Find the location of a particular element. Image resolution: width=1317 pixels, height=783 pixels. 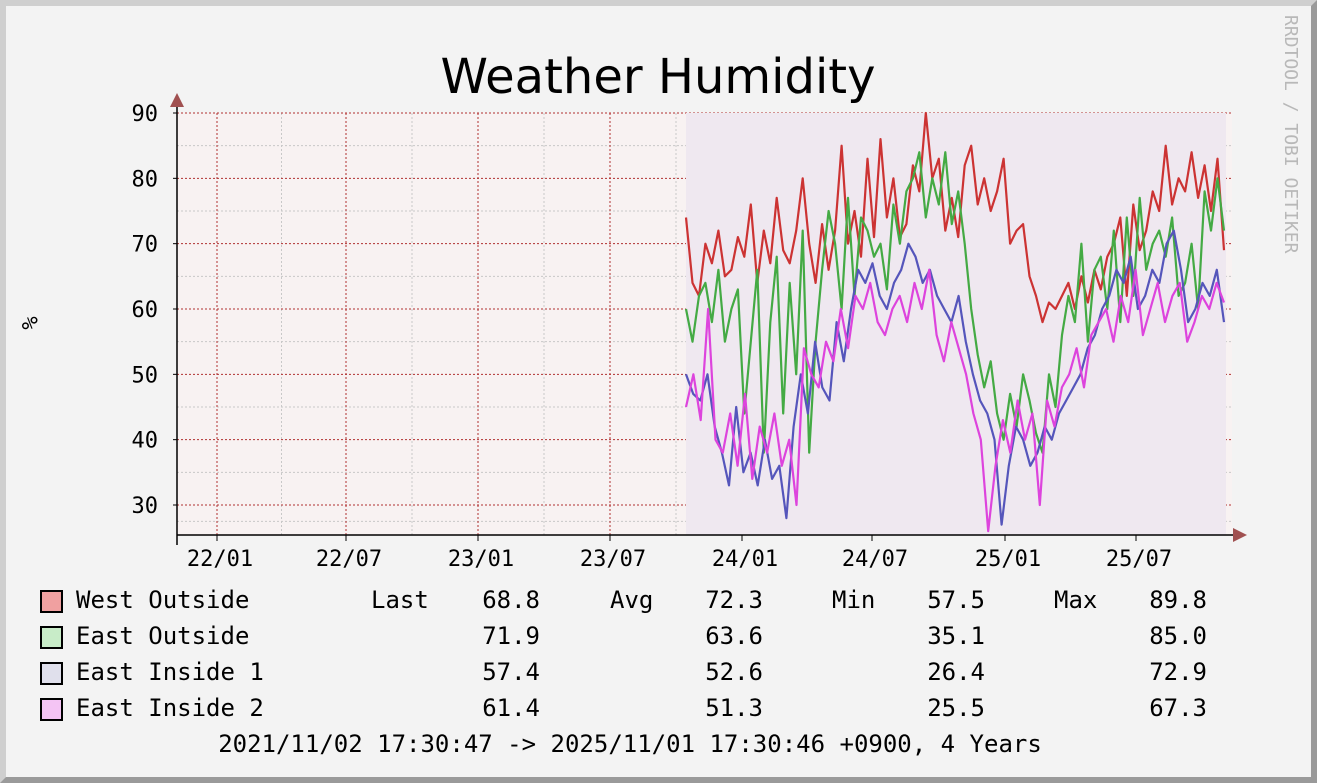

legend-value: 57.4 is located at coordinates (511, 672).